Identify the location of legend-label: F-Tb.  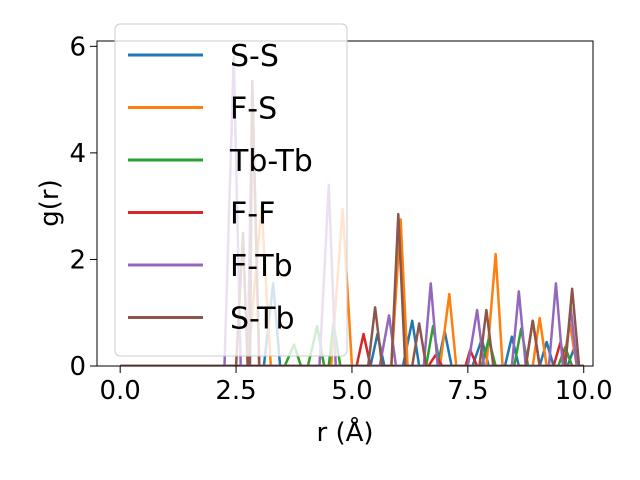
(261, 266).